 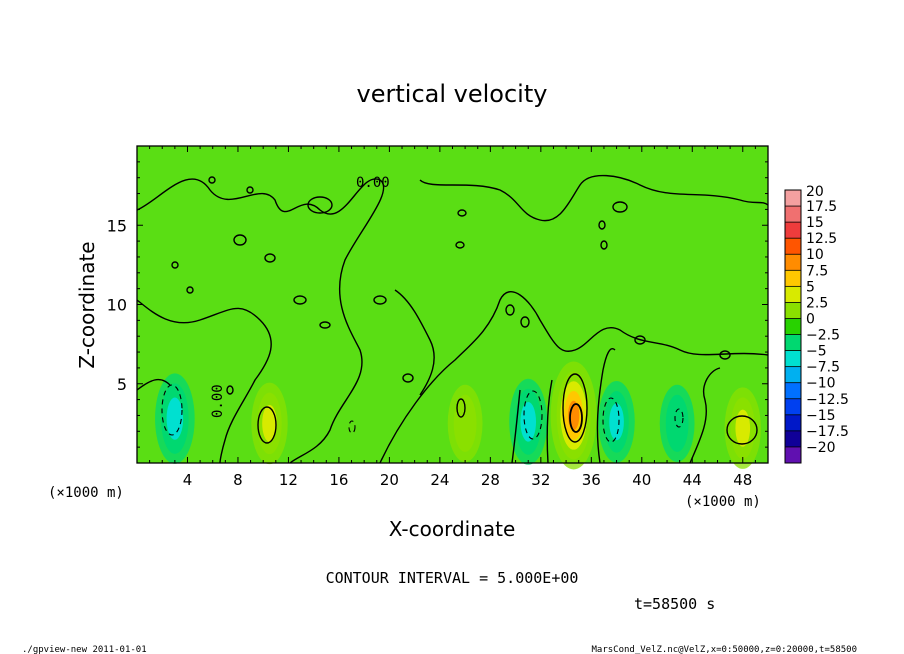 I want to click on time-label: t=58500 s, so click(x=674, y=604).